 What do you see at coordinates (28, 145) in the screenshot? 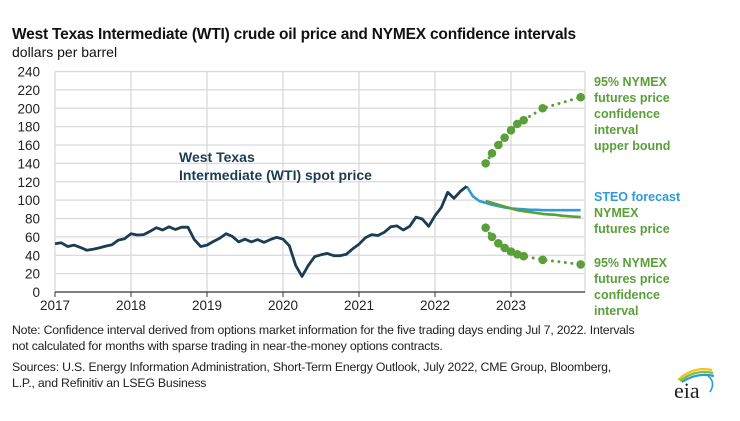
I see `y-tick-label: 160` at bounding box center [28, 145].